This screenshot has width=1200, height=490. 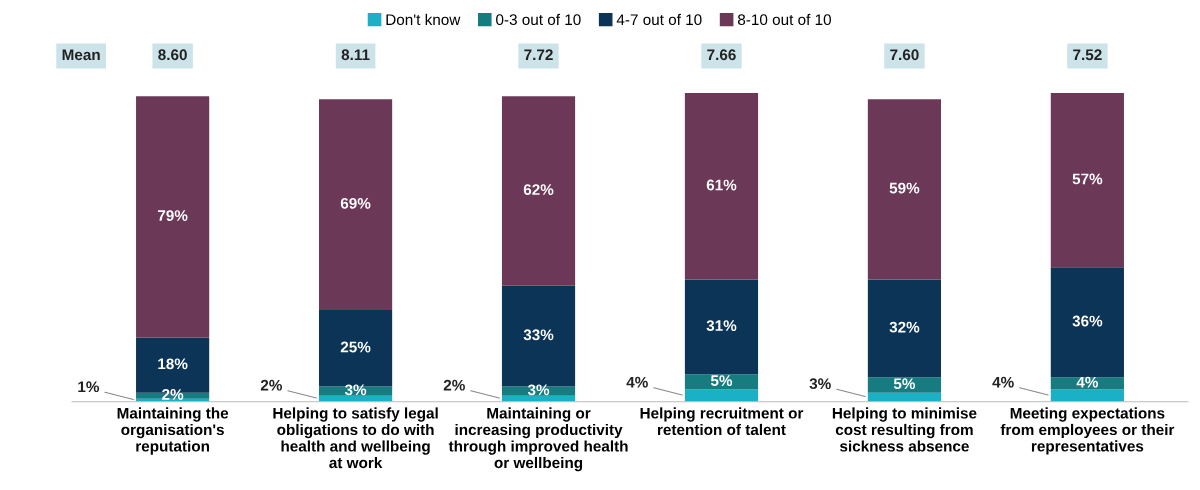 I want to click on x-tick-label: Maintaining or increasing productivity through improved health or wellbeing, so click(x=538, y=439).